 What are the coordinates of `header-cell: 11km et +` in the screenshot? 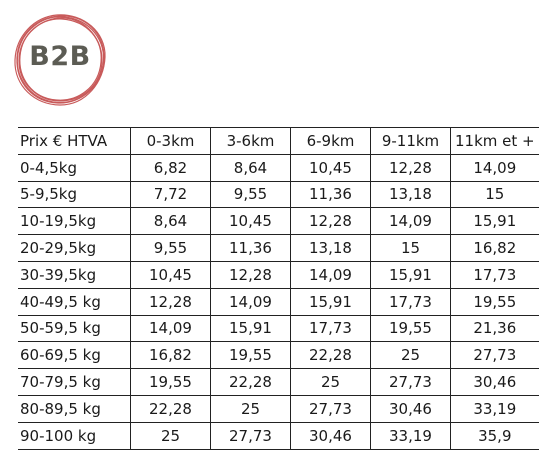 It's located at (494, 141).